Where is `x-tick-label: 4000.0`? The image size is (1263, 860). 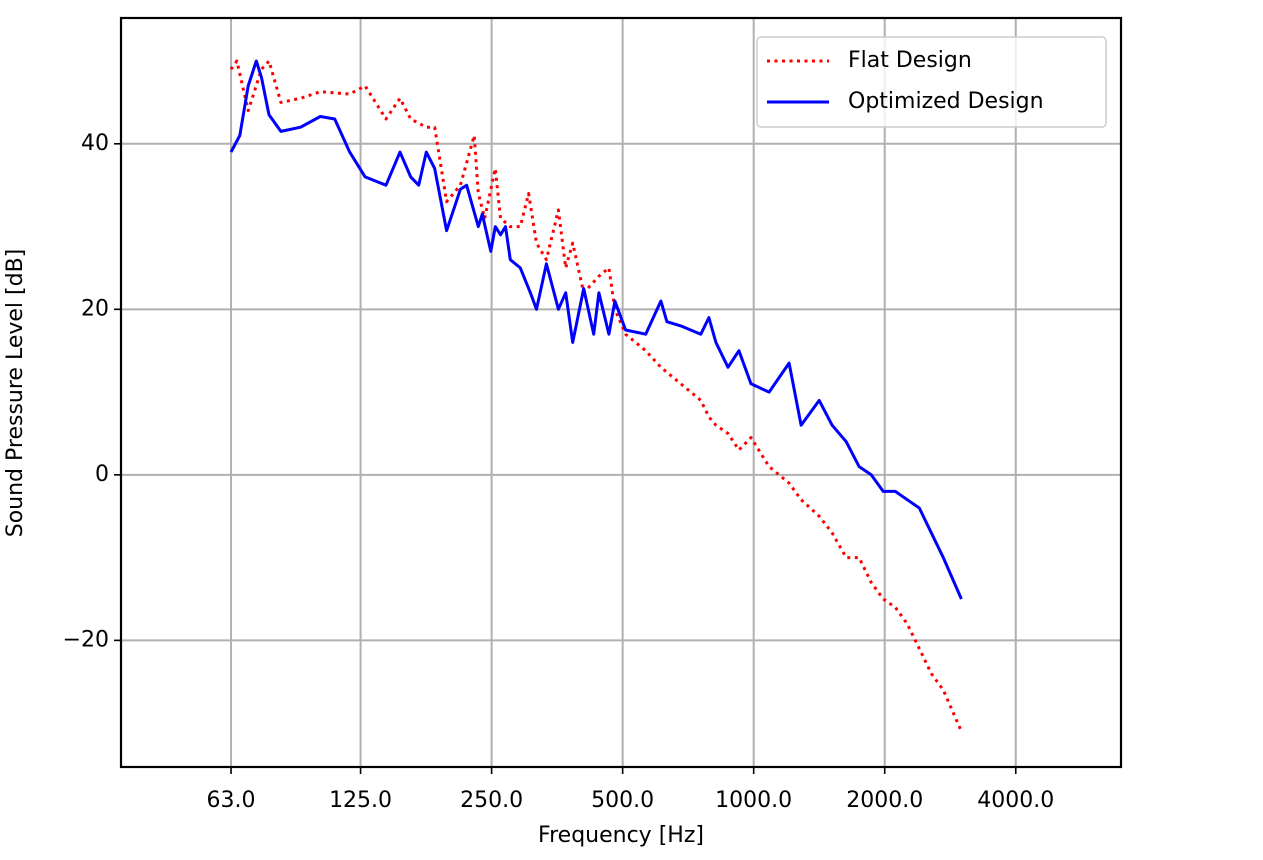 x-tick-label: 4000.0 is located at coordinates (1015, 800).